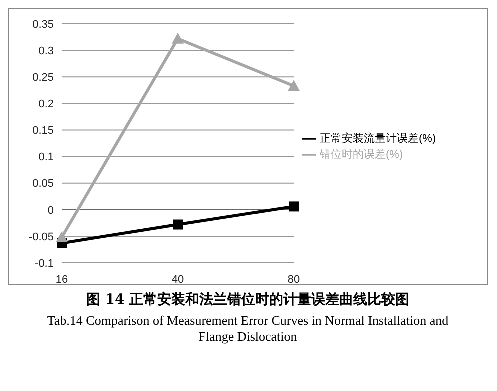  I want to click on y-tick-label: 0.25, so click(43, 78).